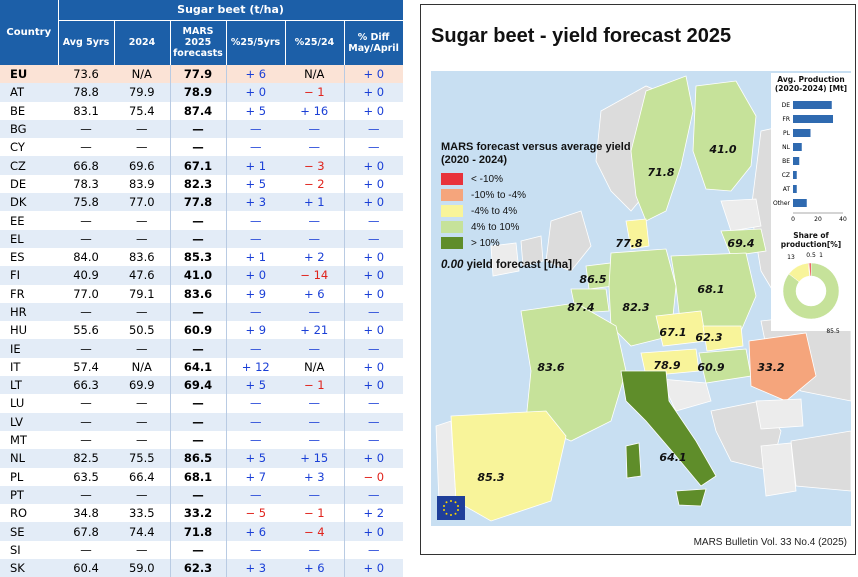  I want to click on map-label-dk: 77.8, so click(628, 243).